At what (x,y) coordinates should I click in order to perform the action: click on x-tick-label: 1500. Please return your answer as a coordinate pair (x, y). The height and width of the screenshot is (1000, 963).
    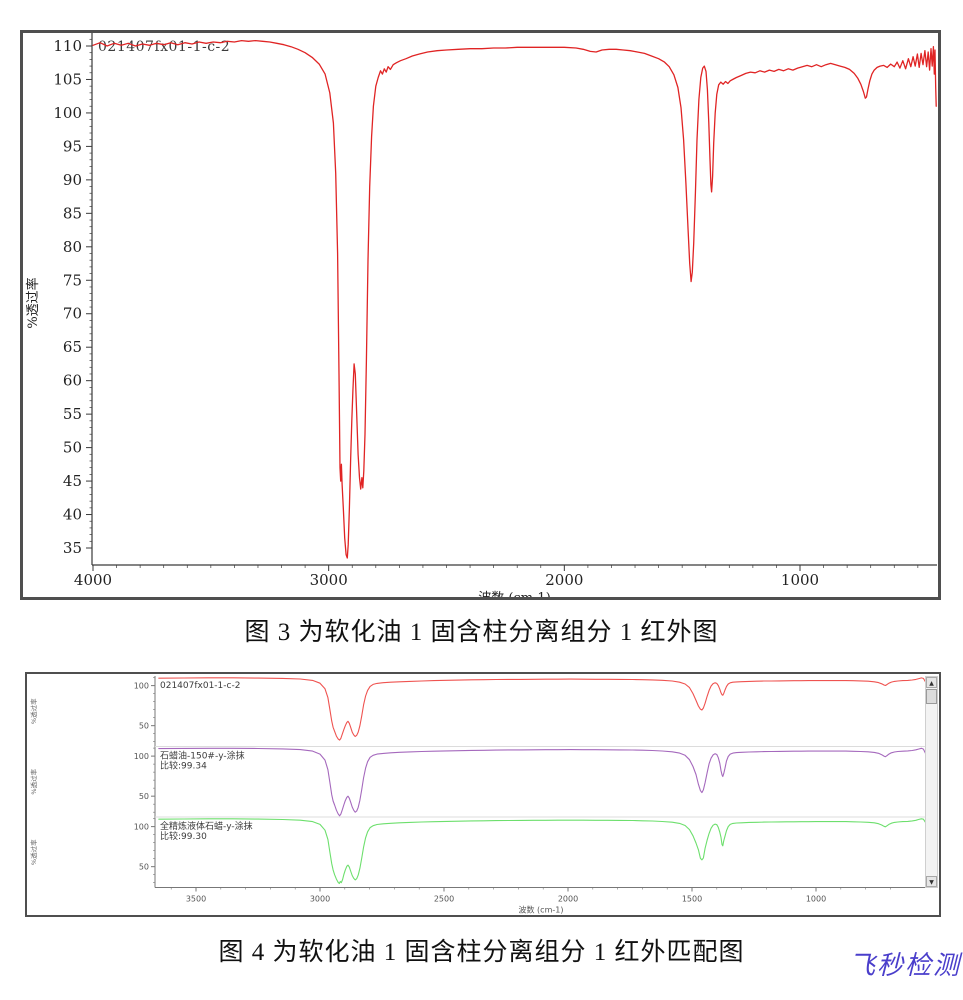
    Looking at the image, I should click on (692, 899).